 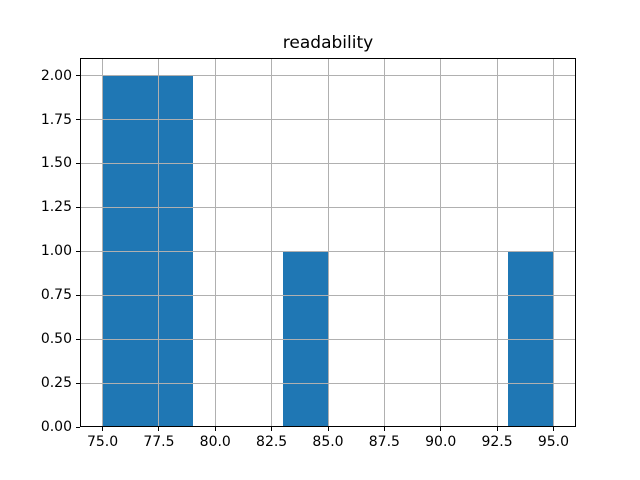 What do you see at coordinates (553, 442) in the screenshot?
I see `x-tick-label: 95.0` at bounding box center [553, 442].